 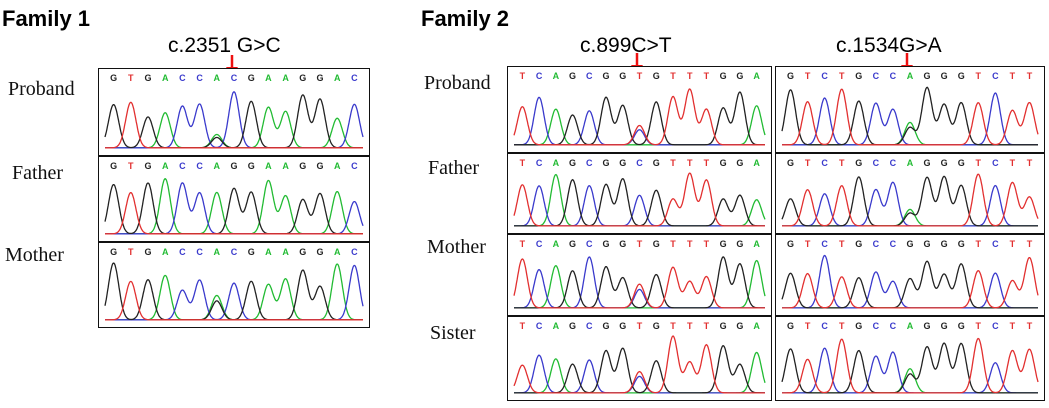 I want to click on family-2-member-mother-label: Mother, so click(x=456, y=247).